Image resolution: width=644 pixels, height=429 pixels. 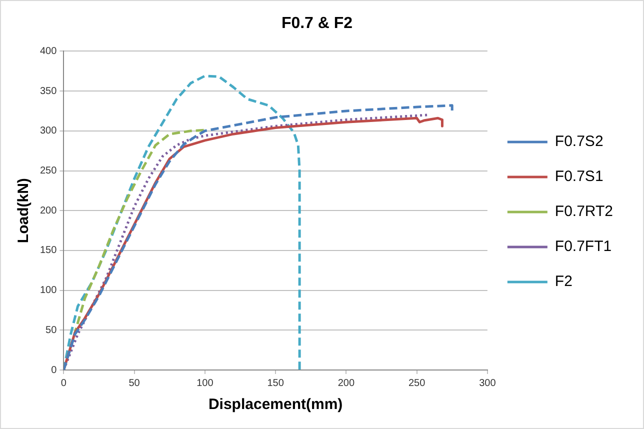 I want to click on x-axis-title: Displacement(mm), so click(x=275, y=405).